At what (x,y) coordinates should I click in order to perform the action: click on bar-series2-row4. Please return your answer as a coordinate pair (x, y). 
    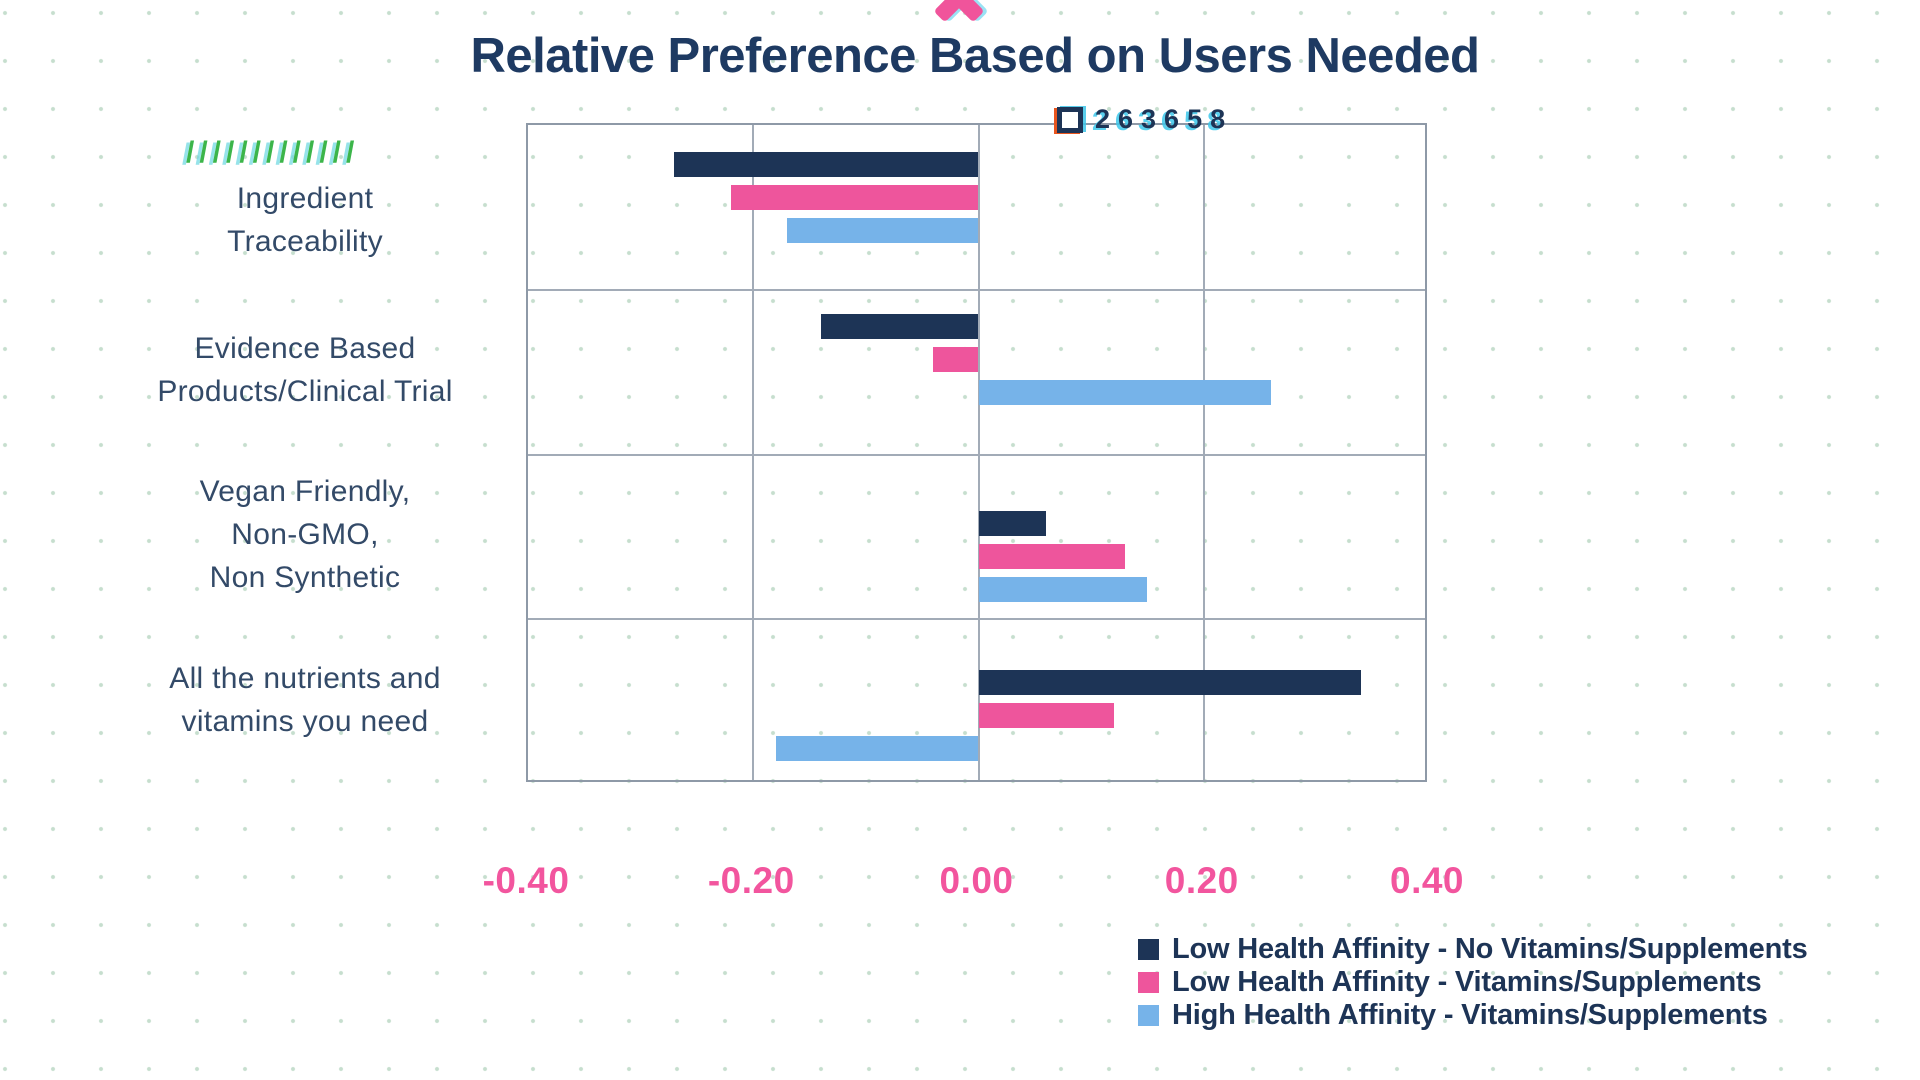
    Looking at the image, I should click on (1046, 716).